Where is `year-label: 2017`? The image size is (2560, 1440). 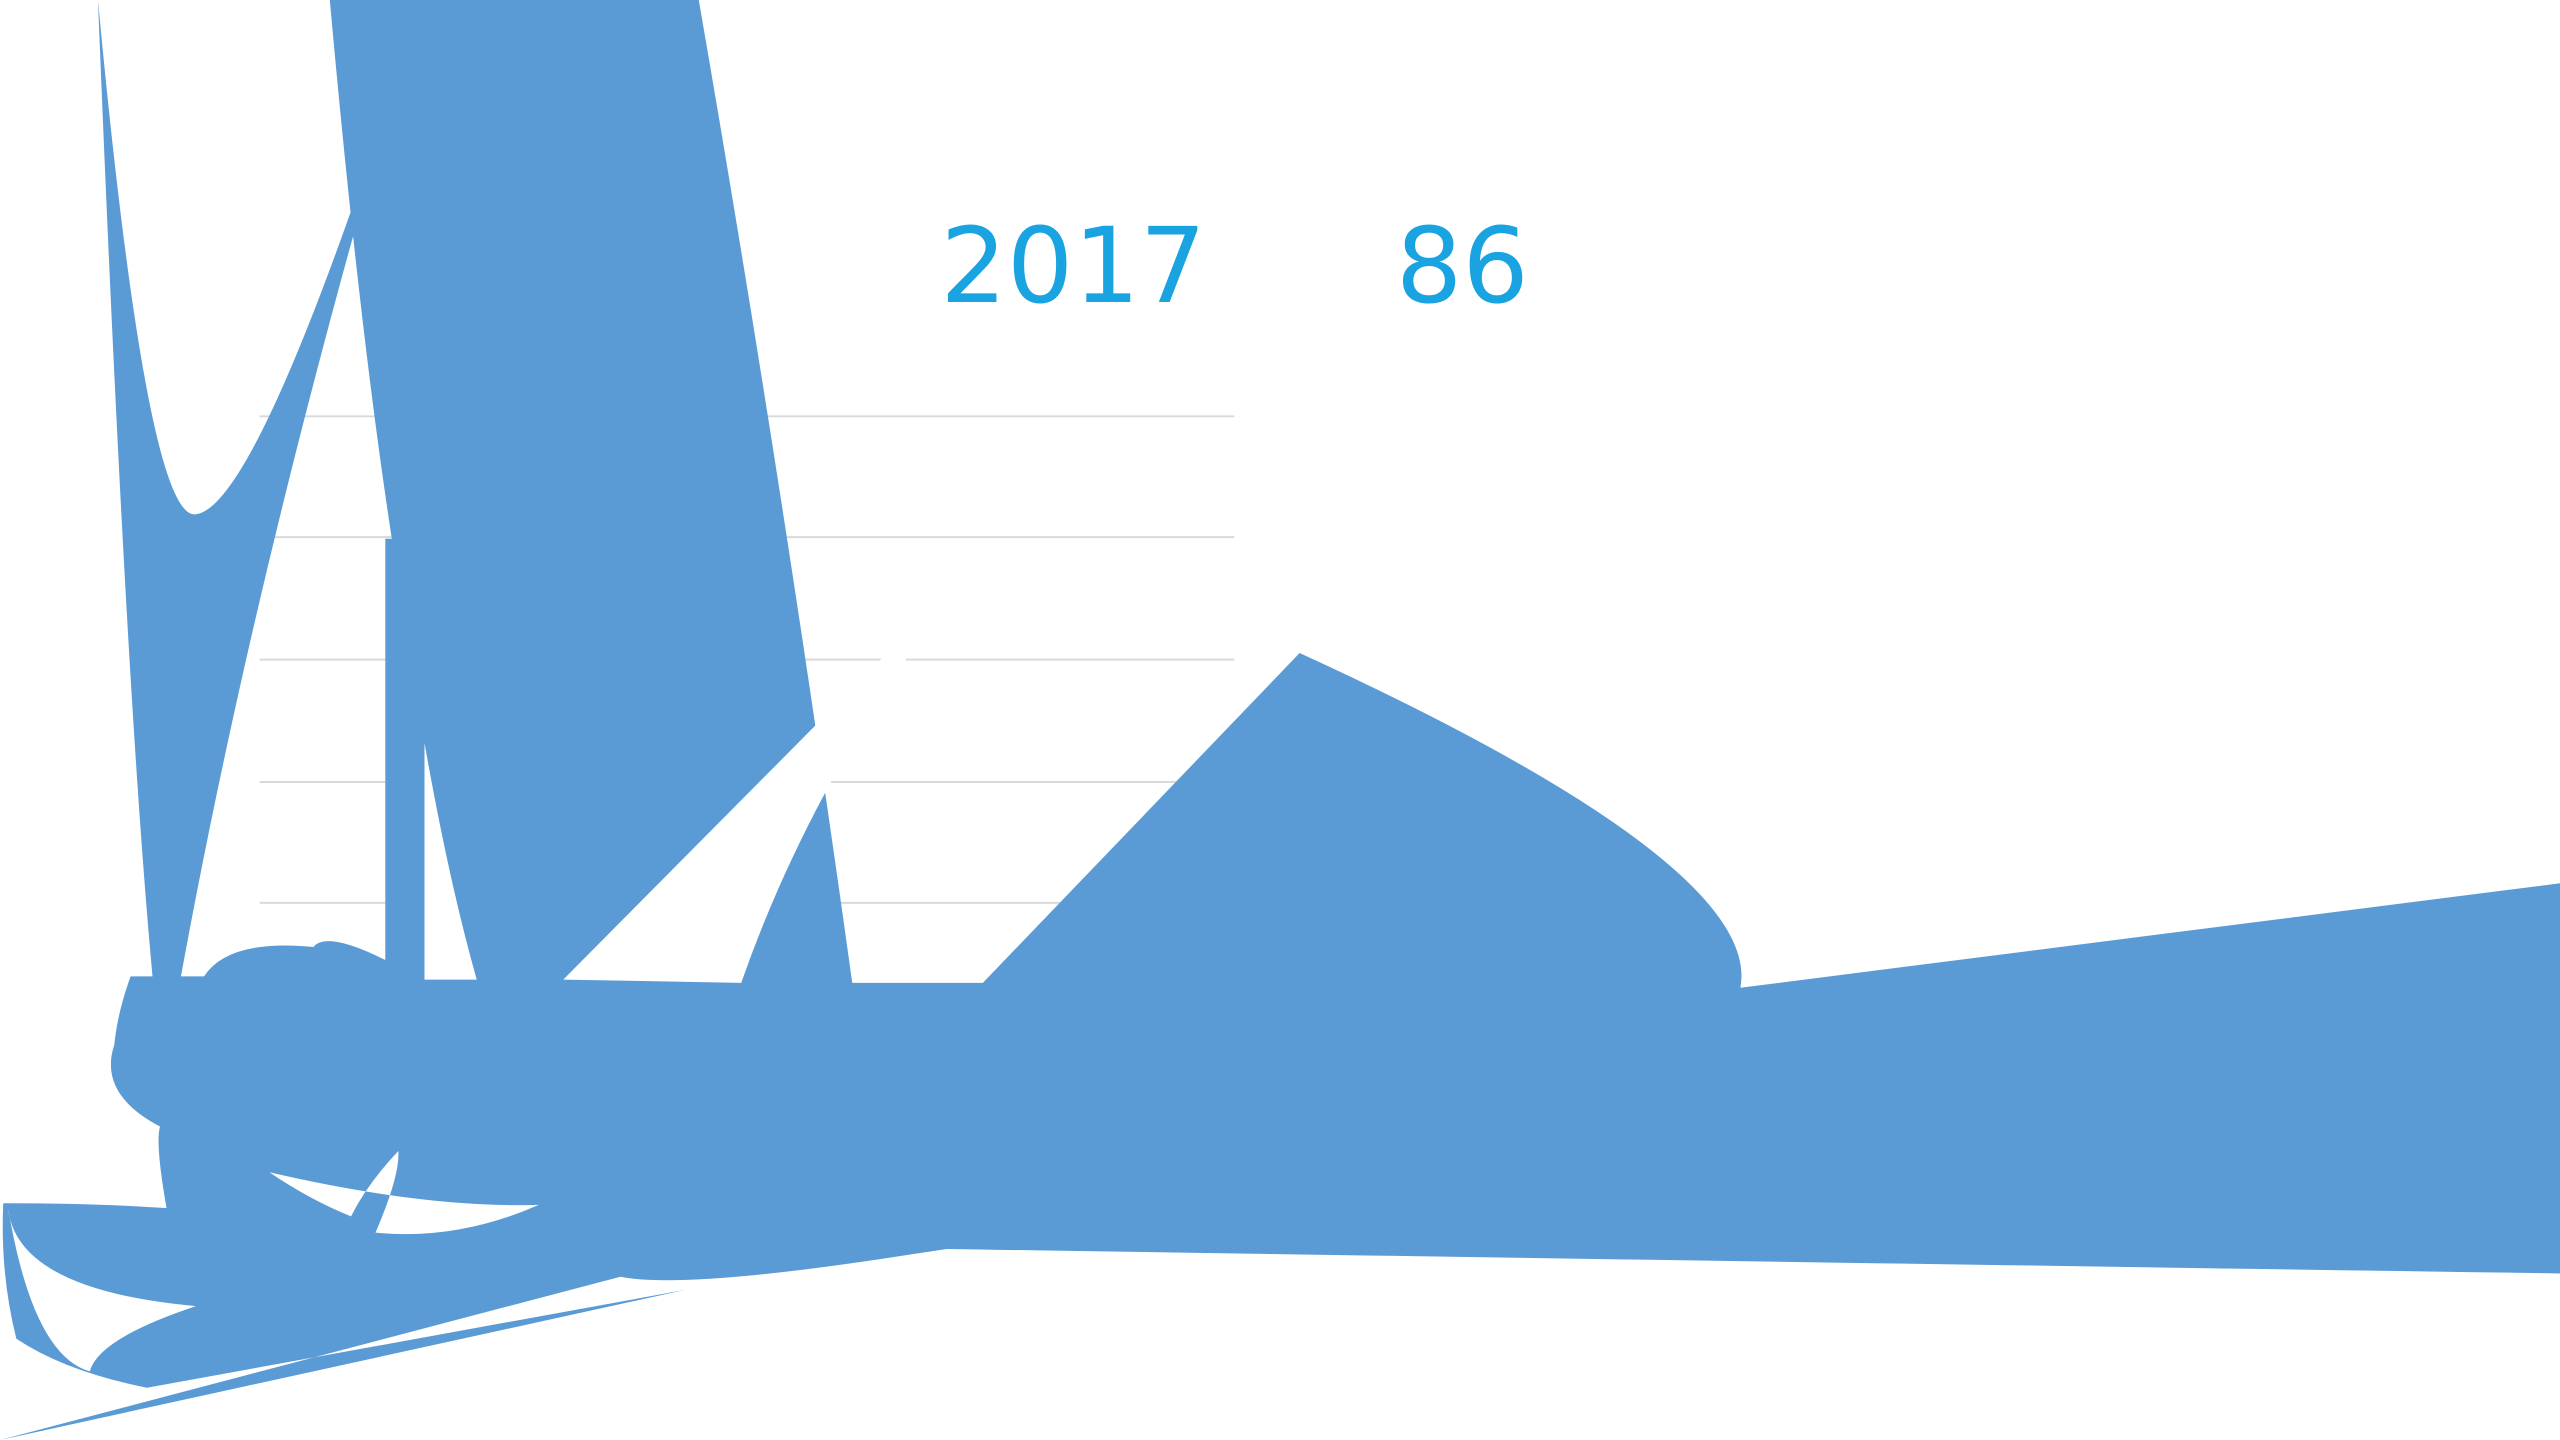 year-label: 2017 is located at coordinates (1073, 266).